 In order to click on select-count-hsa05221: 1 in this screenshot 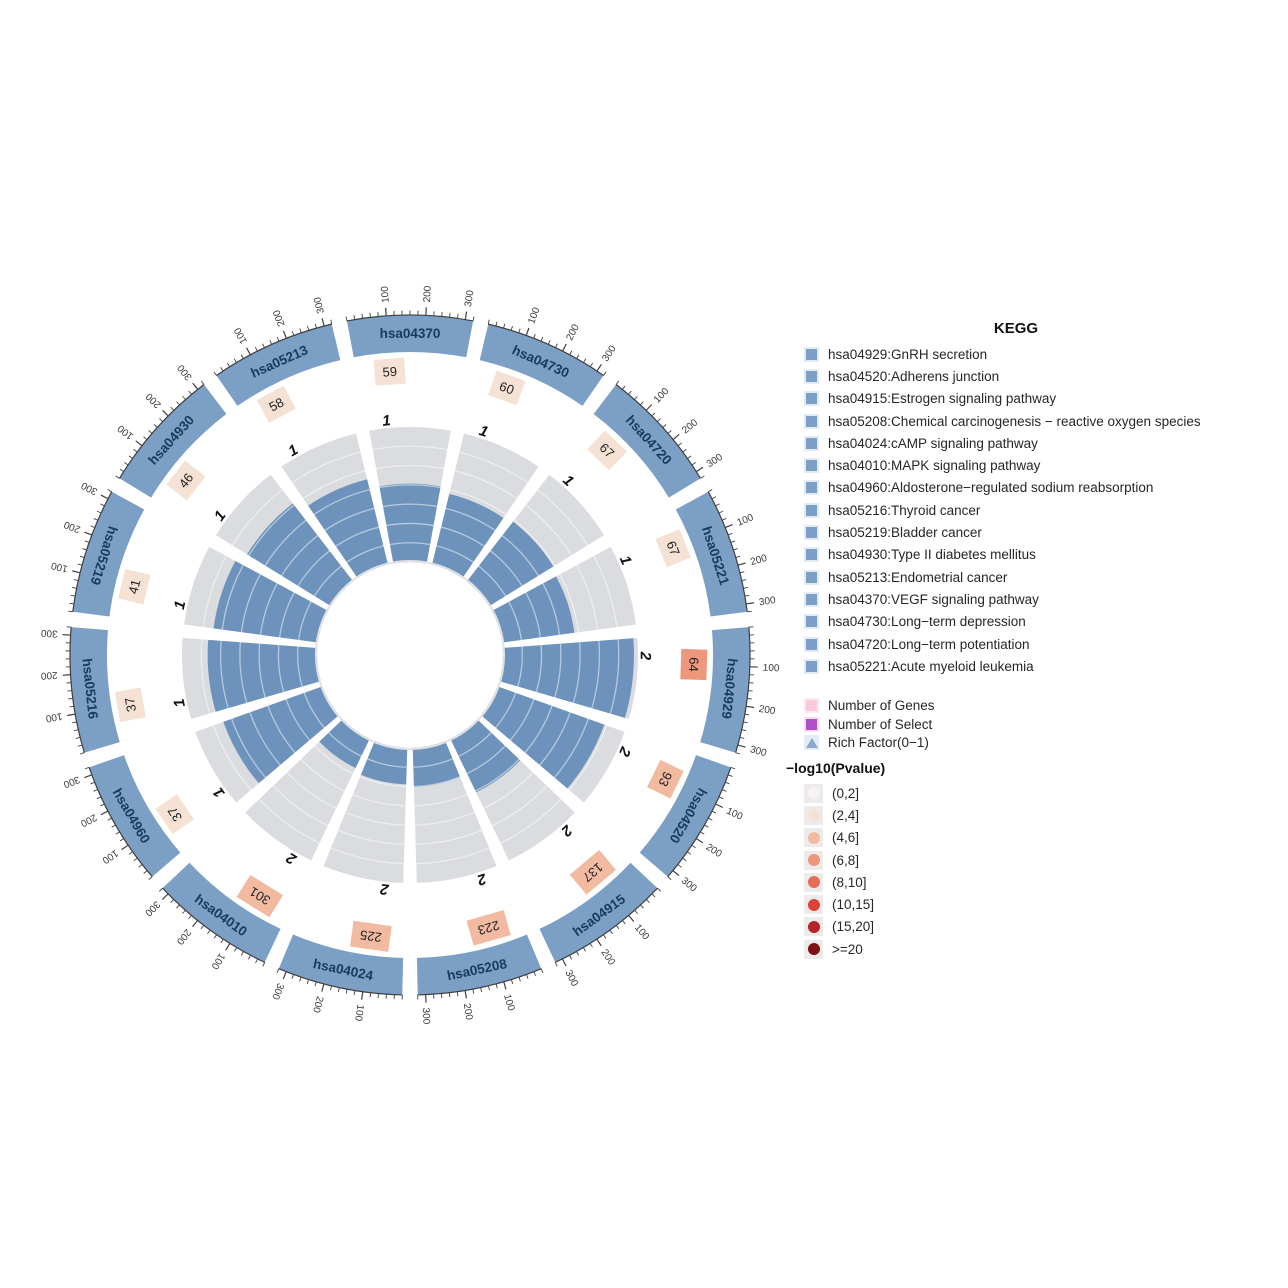, I will do `click(625, 560)`.